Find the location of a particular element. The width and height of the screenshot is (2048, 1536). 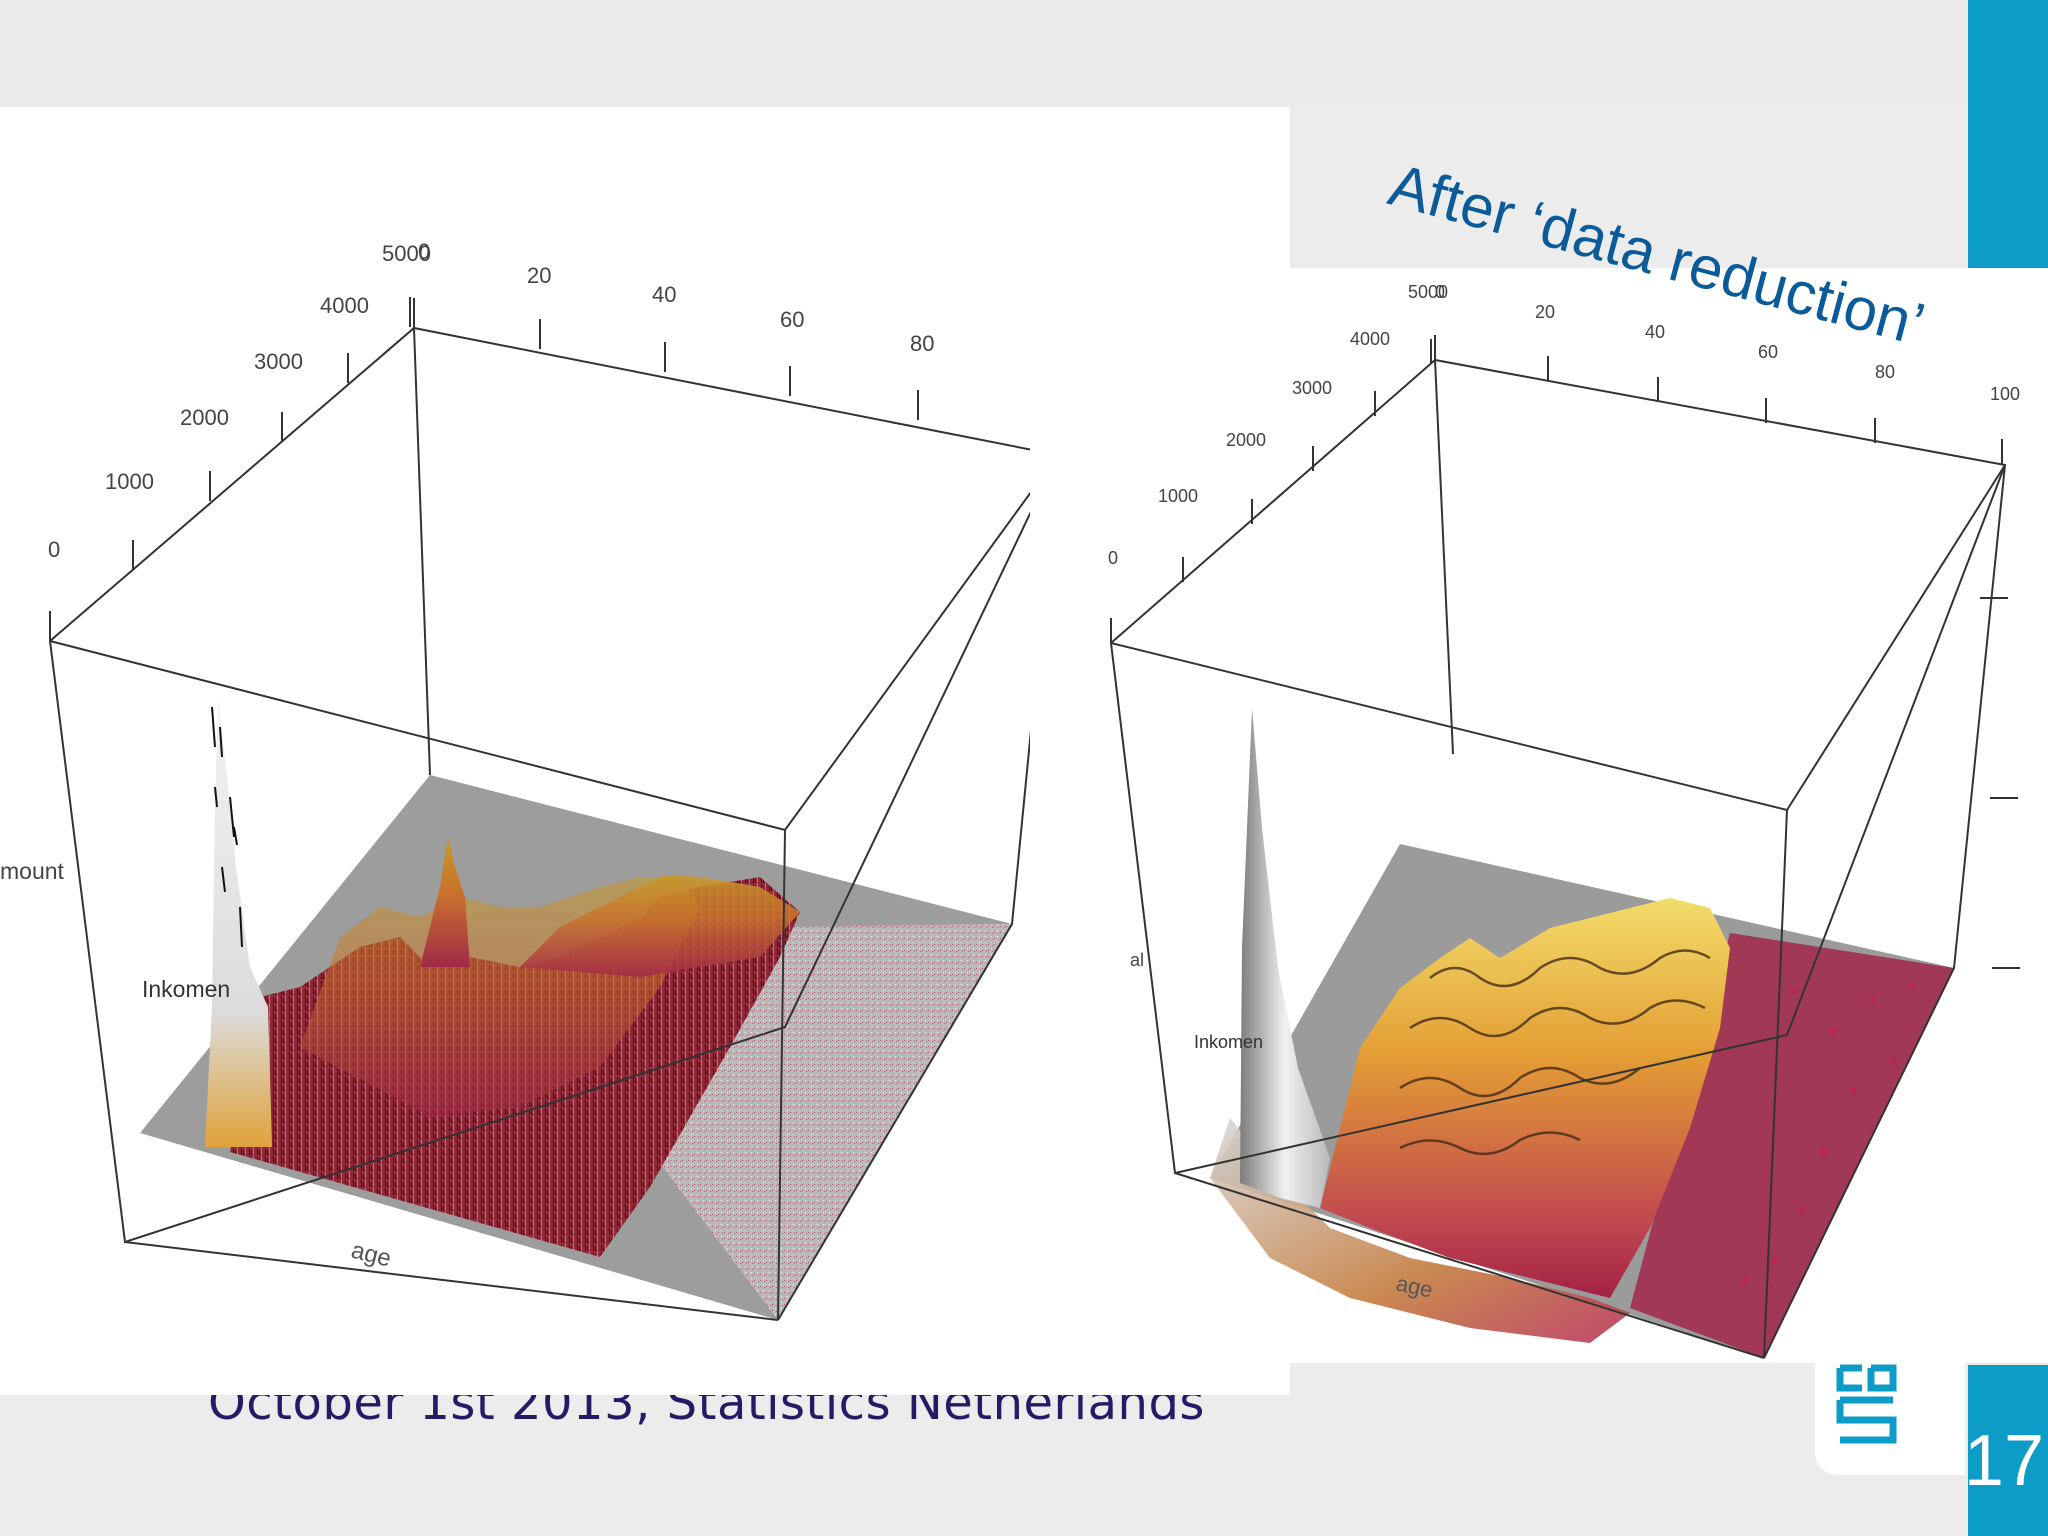

surface-ridge is located at coordinates (660, 926).